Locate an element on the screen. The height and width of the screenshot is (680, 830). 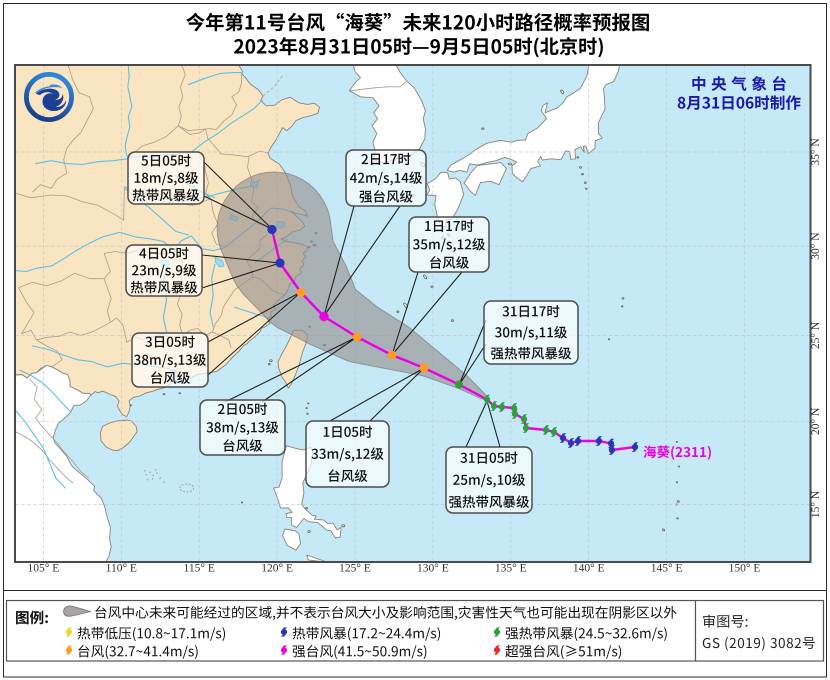
svg-text: 30° N is located at coordinates (816, 246).